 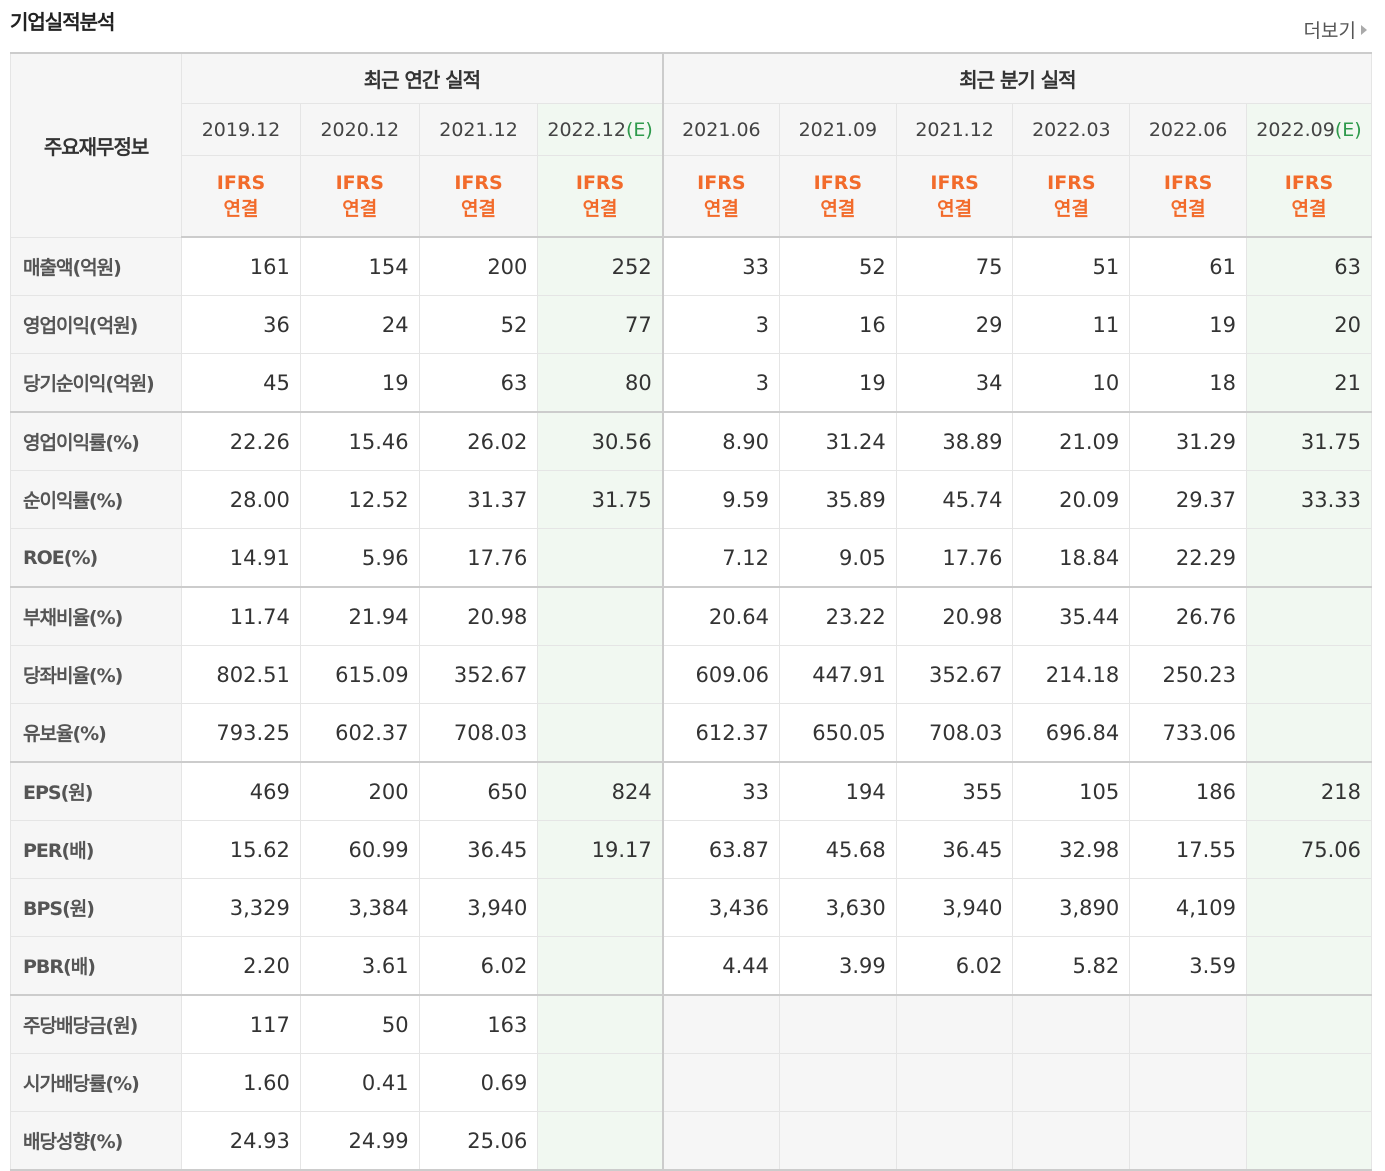 I want to click on table-cell: 31.24, so click(x=837, y=441).